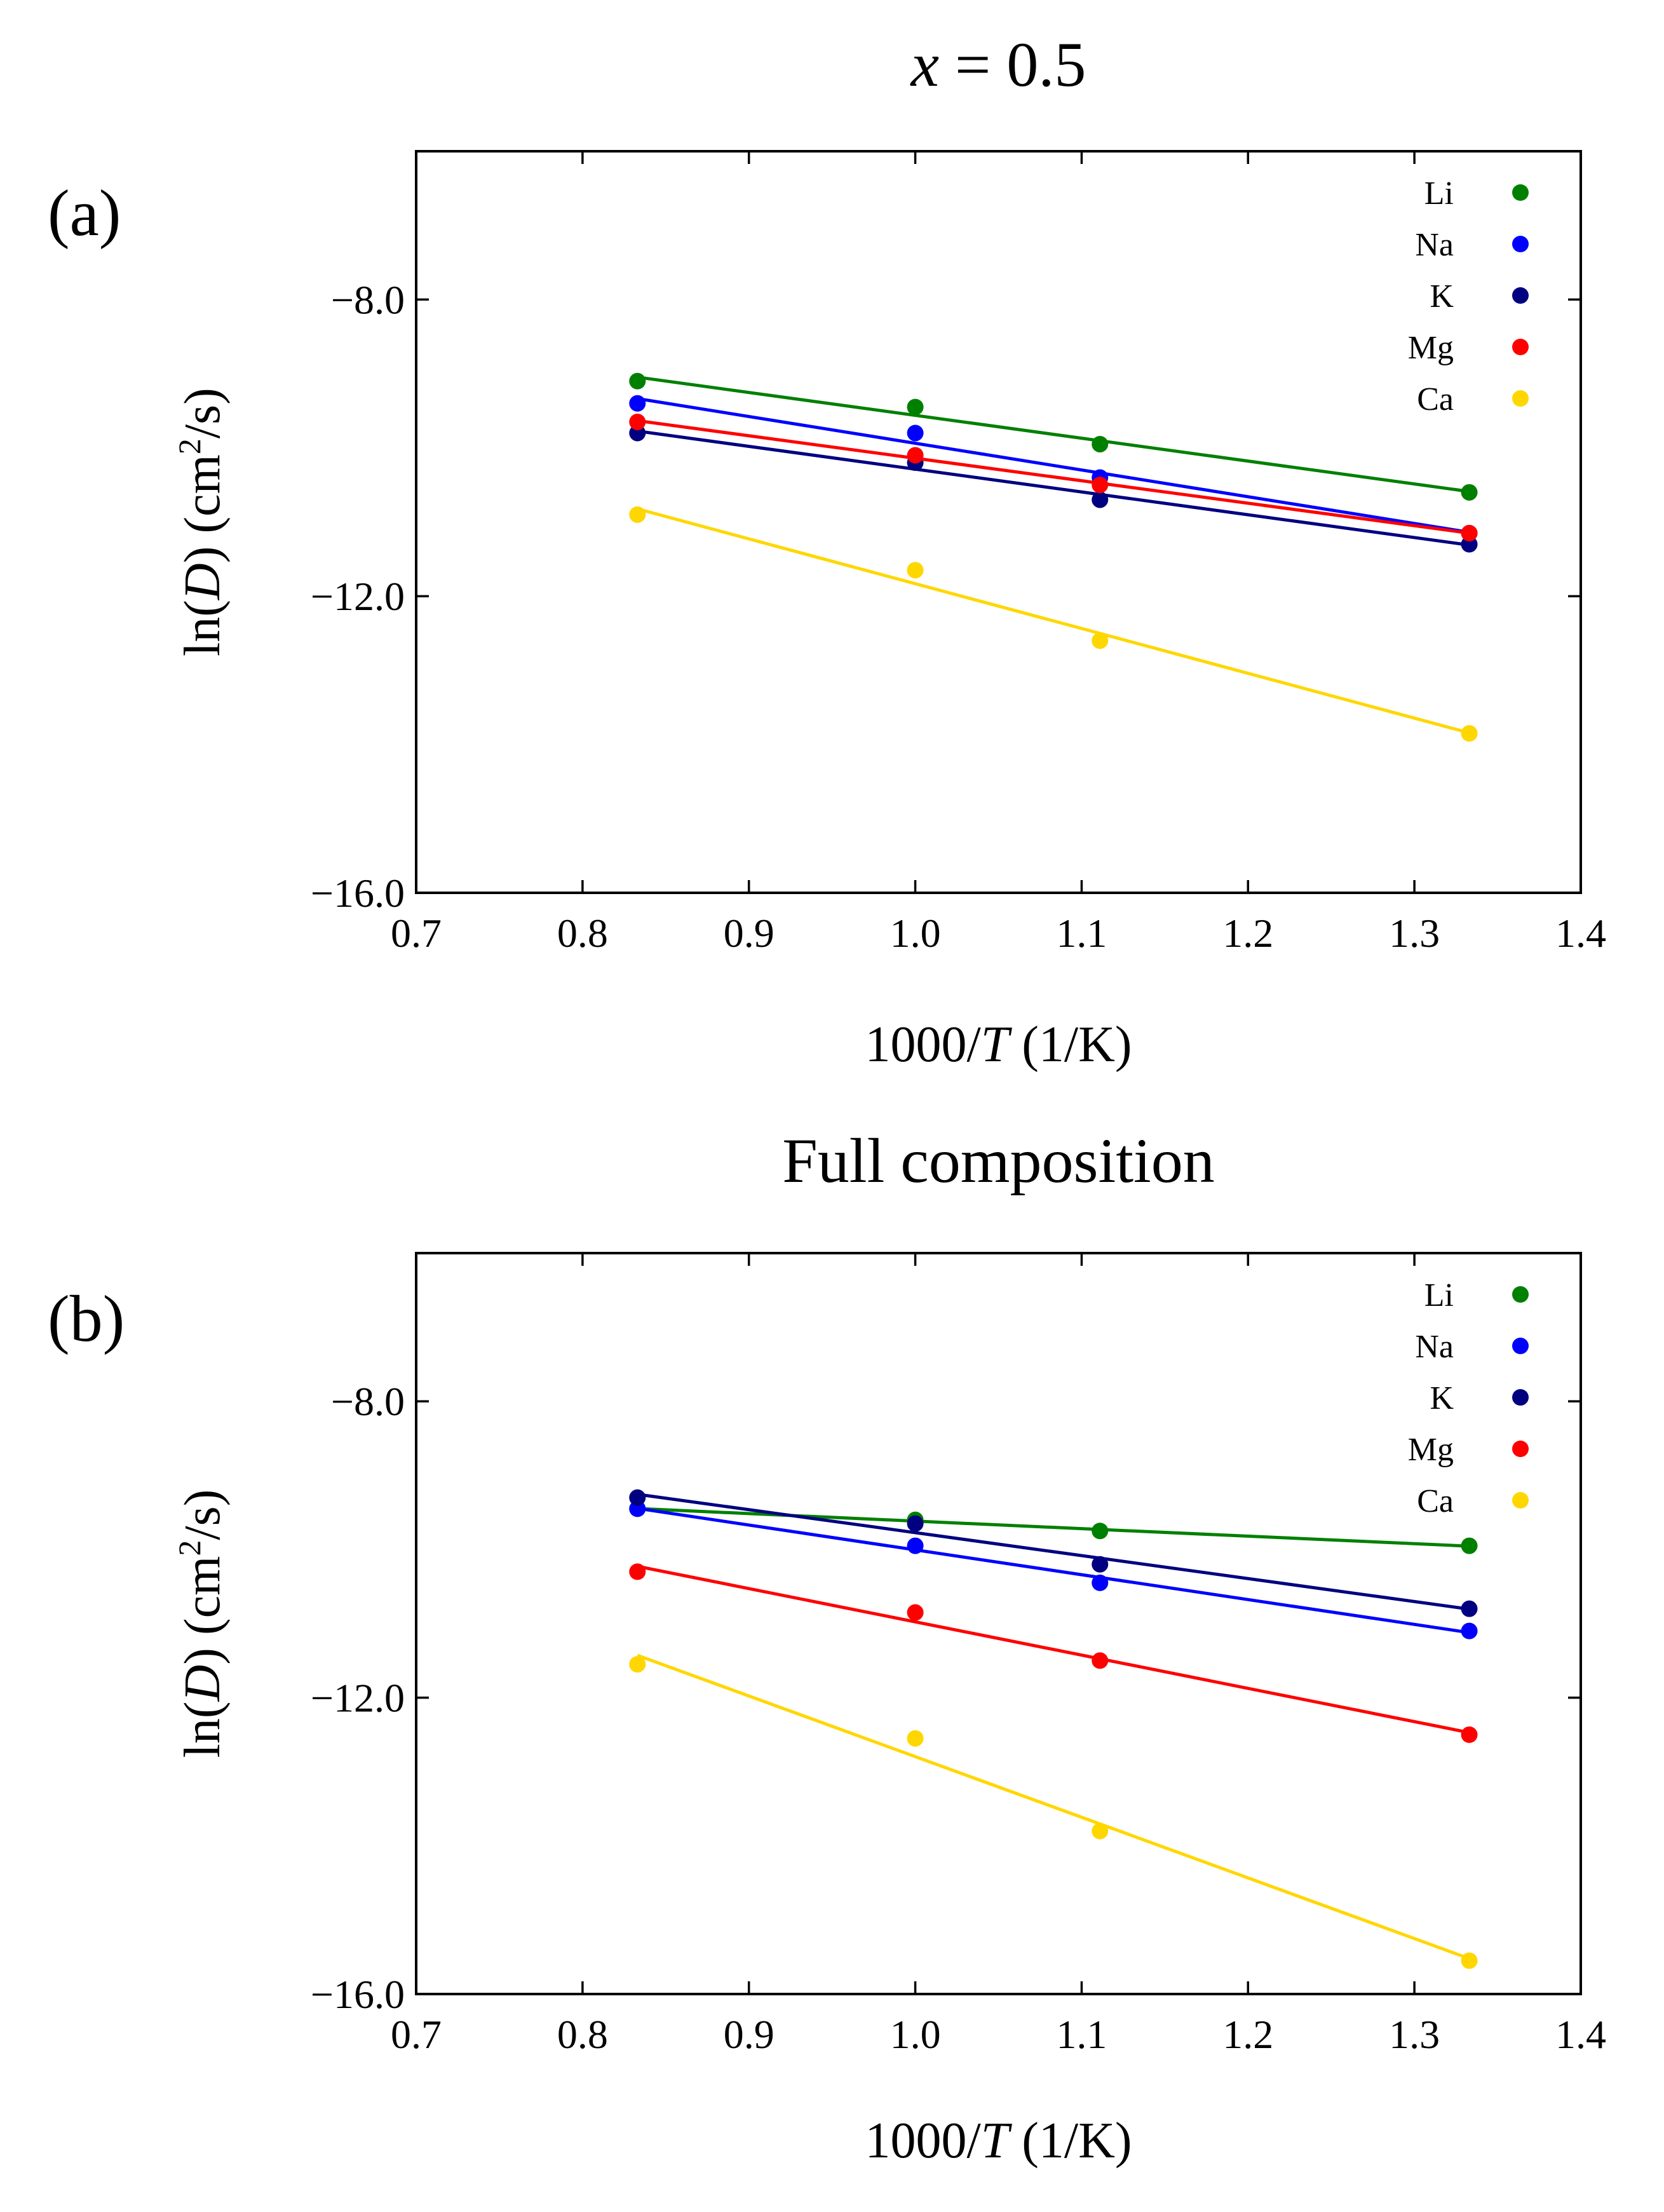 Image resolution: width=1664 pixels, height=2212 pixels. Describe the element at coordinates (86, 1318) in the screenshot. I see `panel-label: (b)` at that location.